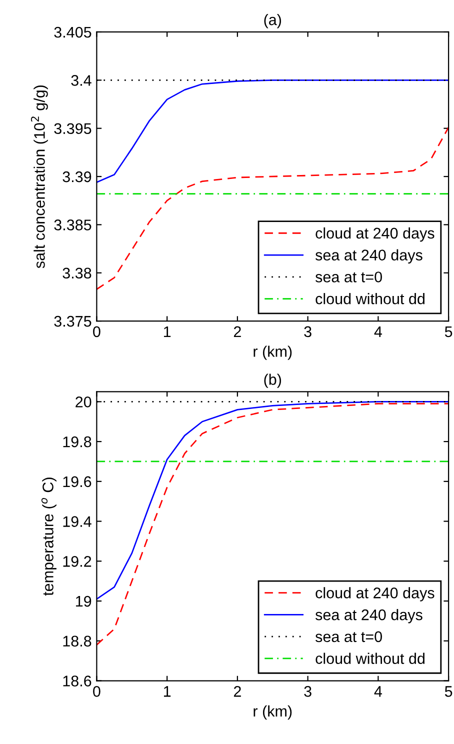 The image size is (454, 744). I want to click on y-tick-label: 3.38, so click(77, 273).